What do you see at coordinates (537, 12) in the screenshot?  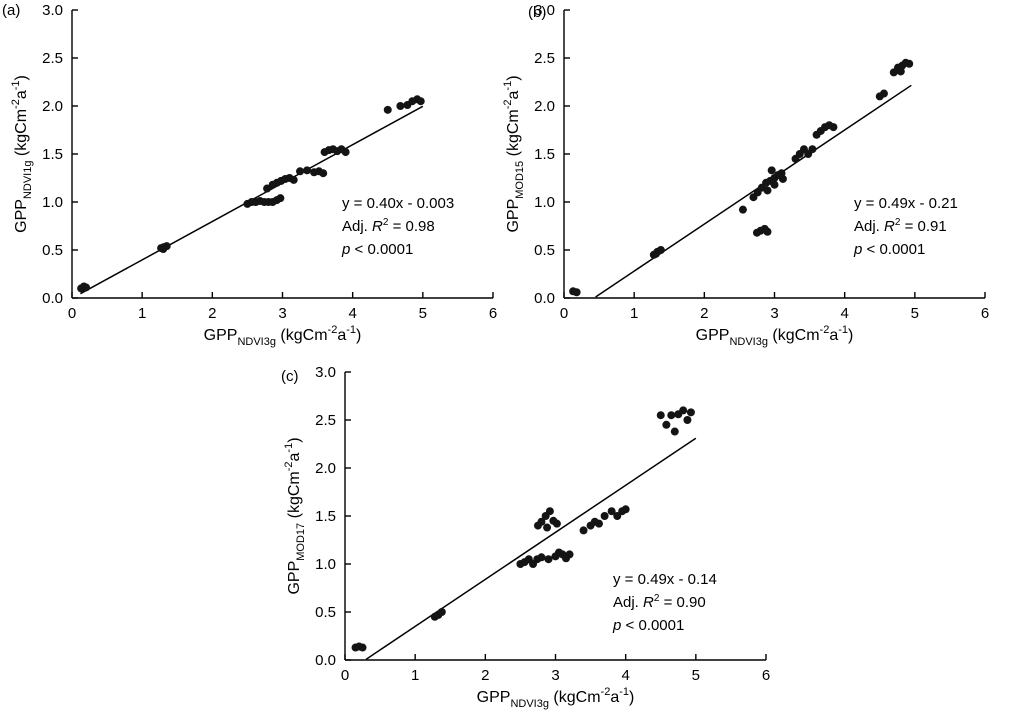 I see `panel-label-b: (b)` at bounding box center [537, 12].